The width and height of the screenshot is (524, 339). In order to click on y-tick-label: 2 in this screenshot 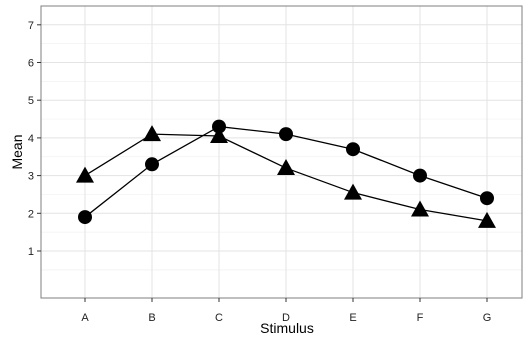, I will do `click(31, 214)`.